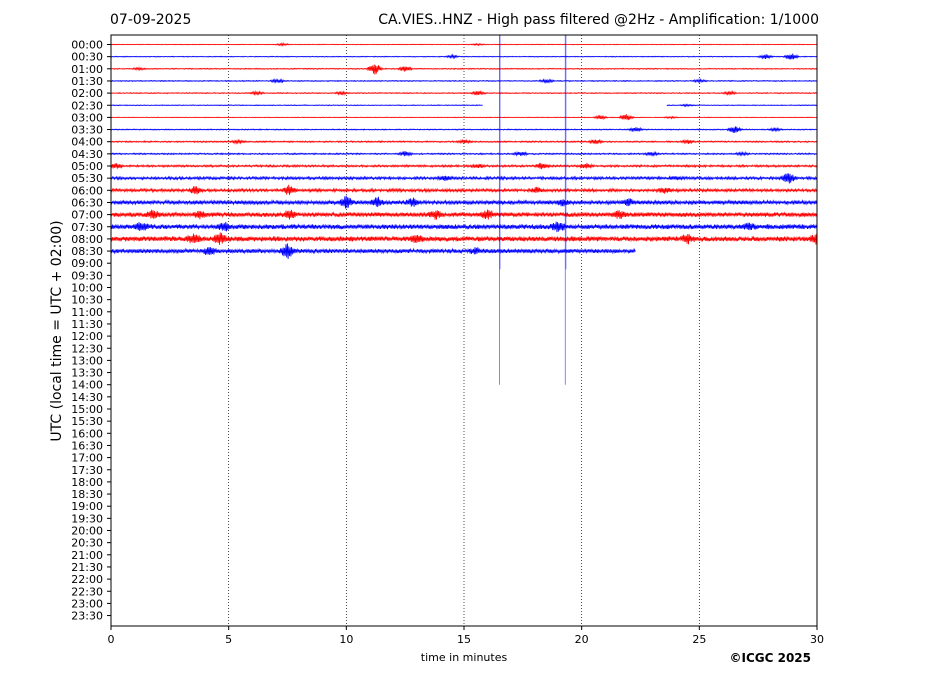  I want to click on y-tick-label: 22:30, so click(87, 591).